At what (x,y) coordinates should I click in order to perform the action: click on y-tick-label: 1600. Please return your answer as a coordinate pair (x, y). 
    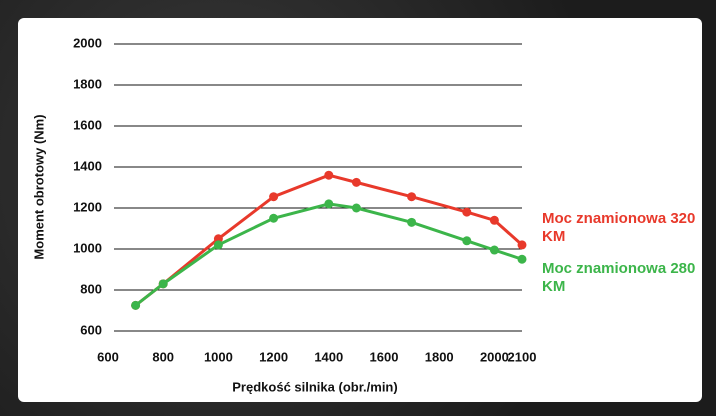
    Looking at the image, I should click on (87, 124).